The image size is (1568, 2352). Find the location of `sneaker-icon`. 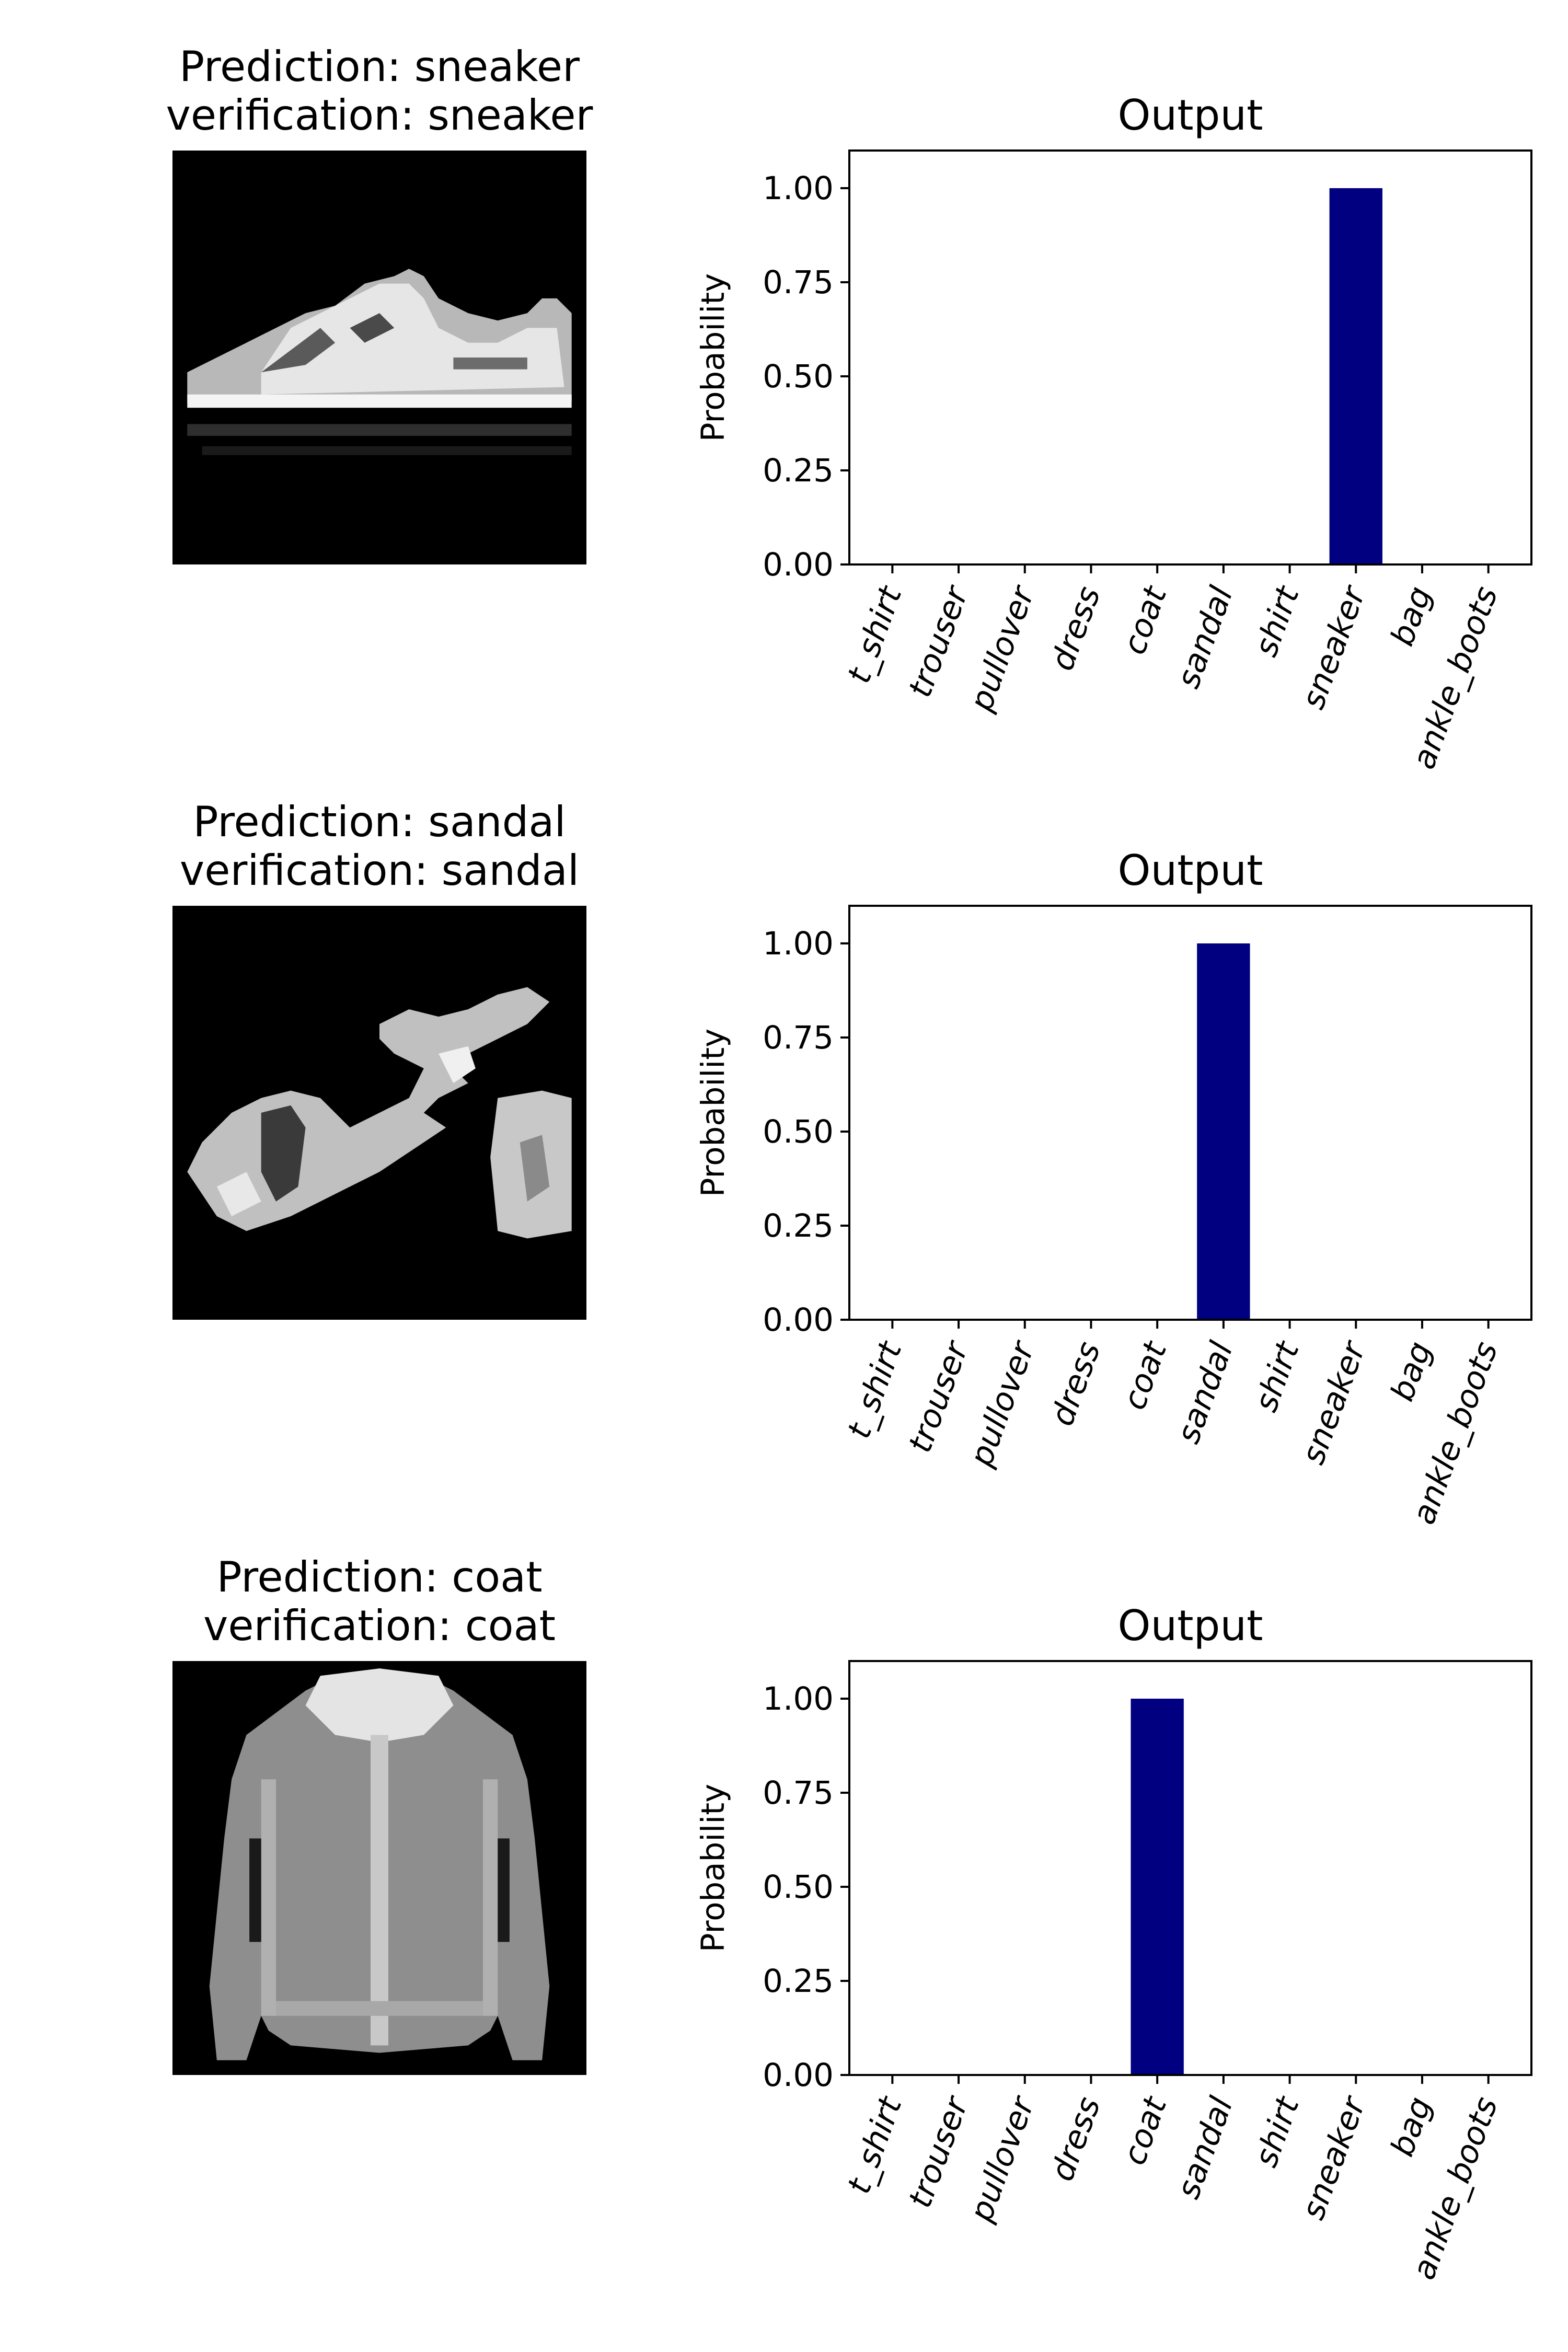

sneaker-icon is located at coordinates (379, 357).